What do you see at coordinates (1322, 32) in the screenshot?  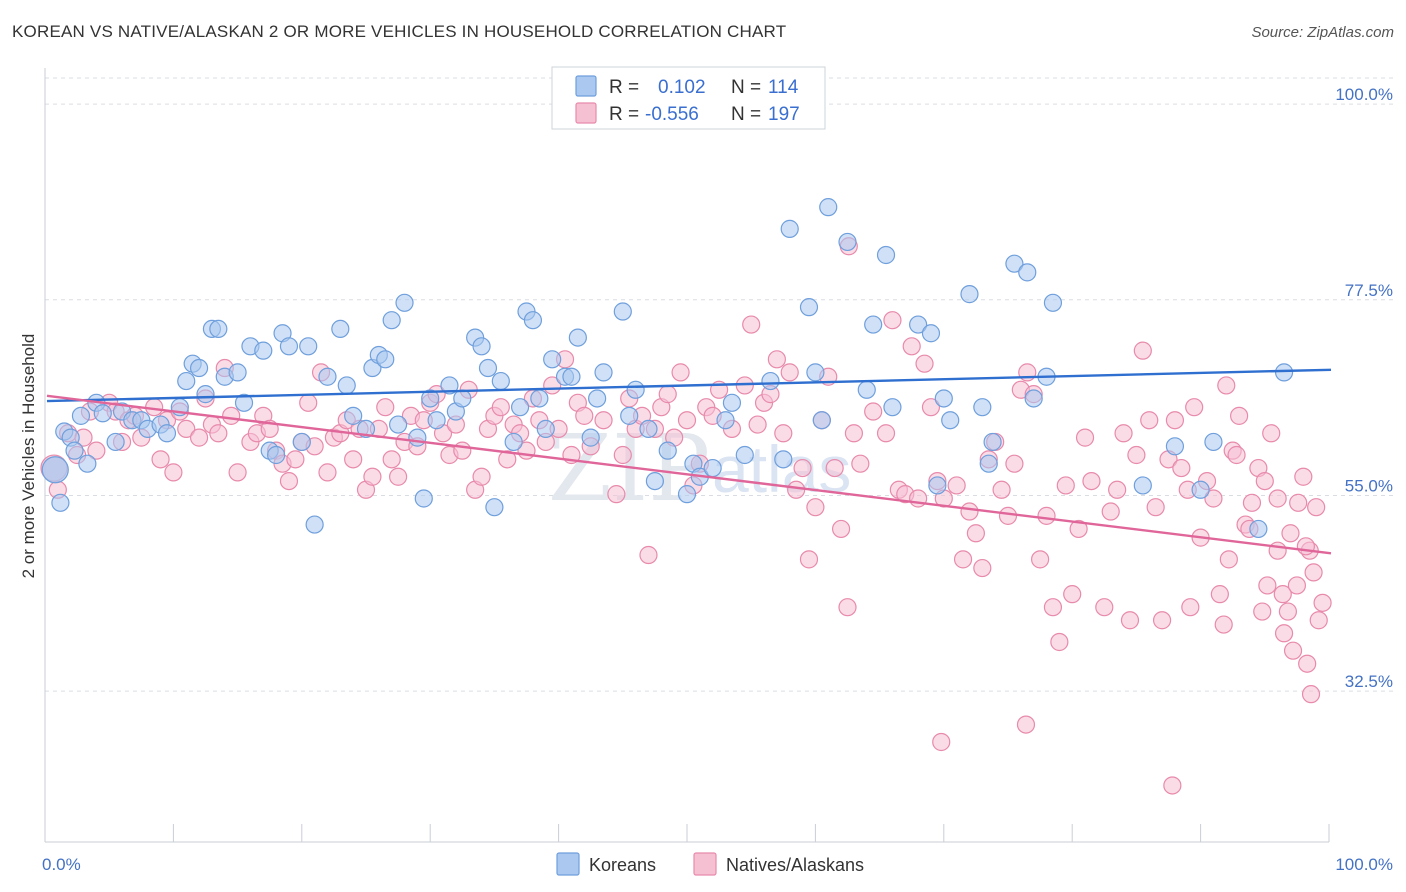 I see `source-label: Source: ZipAtlas.com` at bounding box center [1322, 32].